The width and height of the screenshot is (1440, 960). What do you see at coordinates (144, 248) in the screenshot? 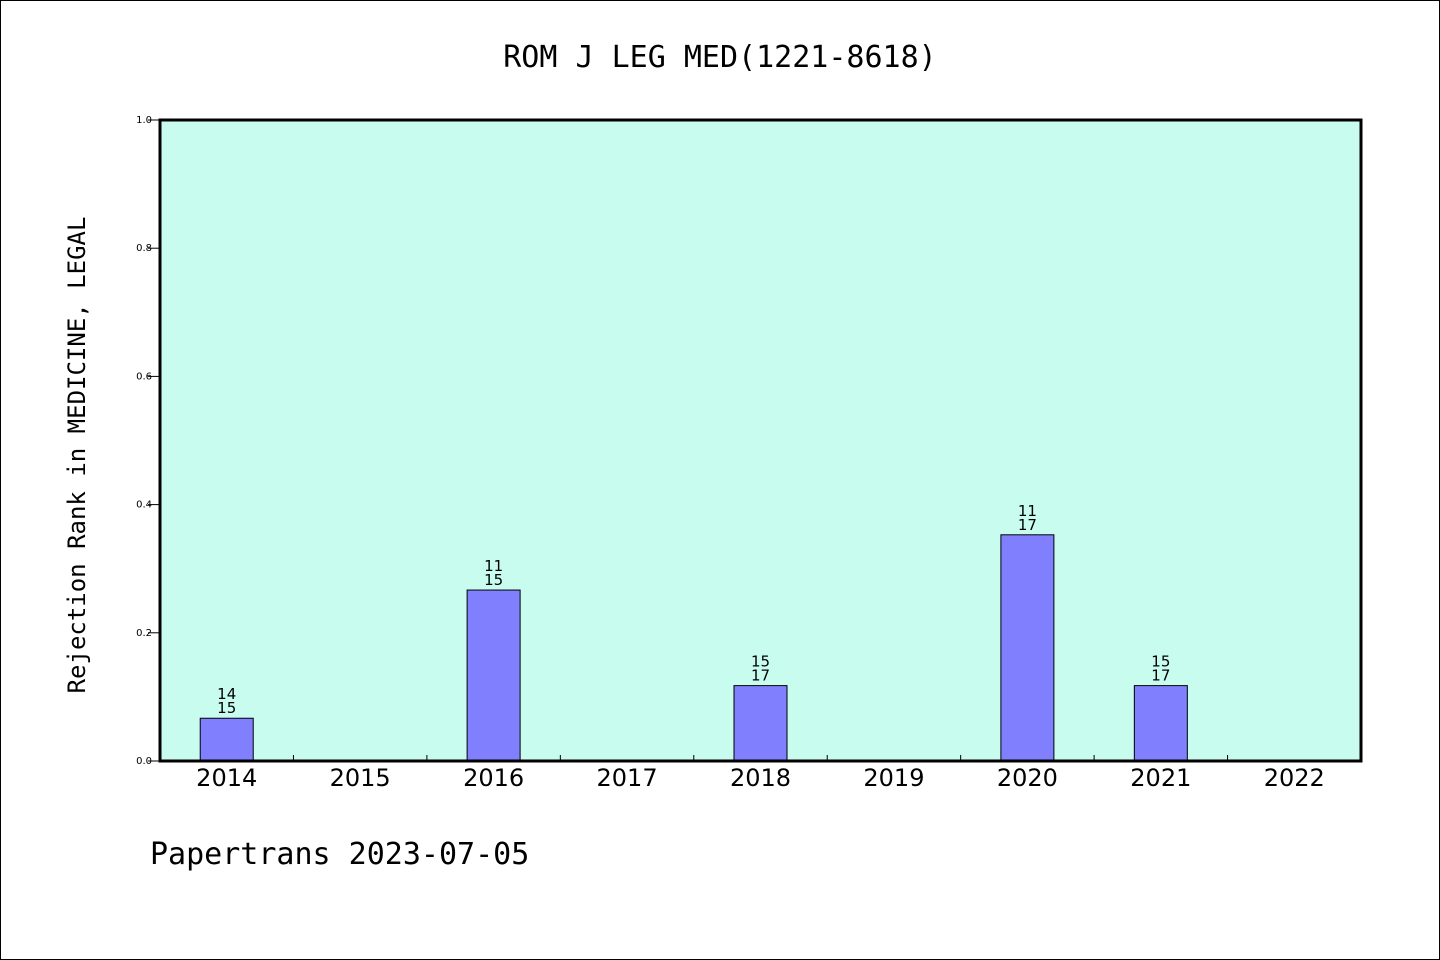
I see `y-tick-label: 0.8` at bounding box center [144, 248].